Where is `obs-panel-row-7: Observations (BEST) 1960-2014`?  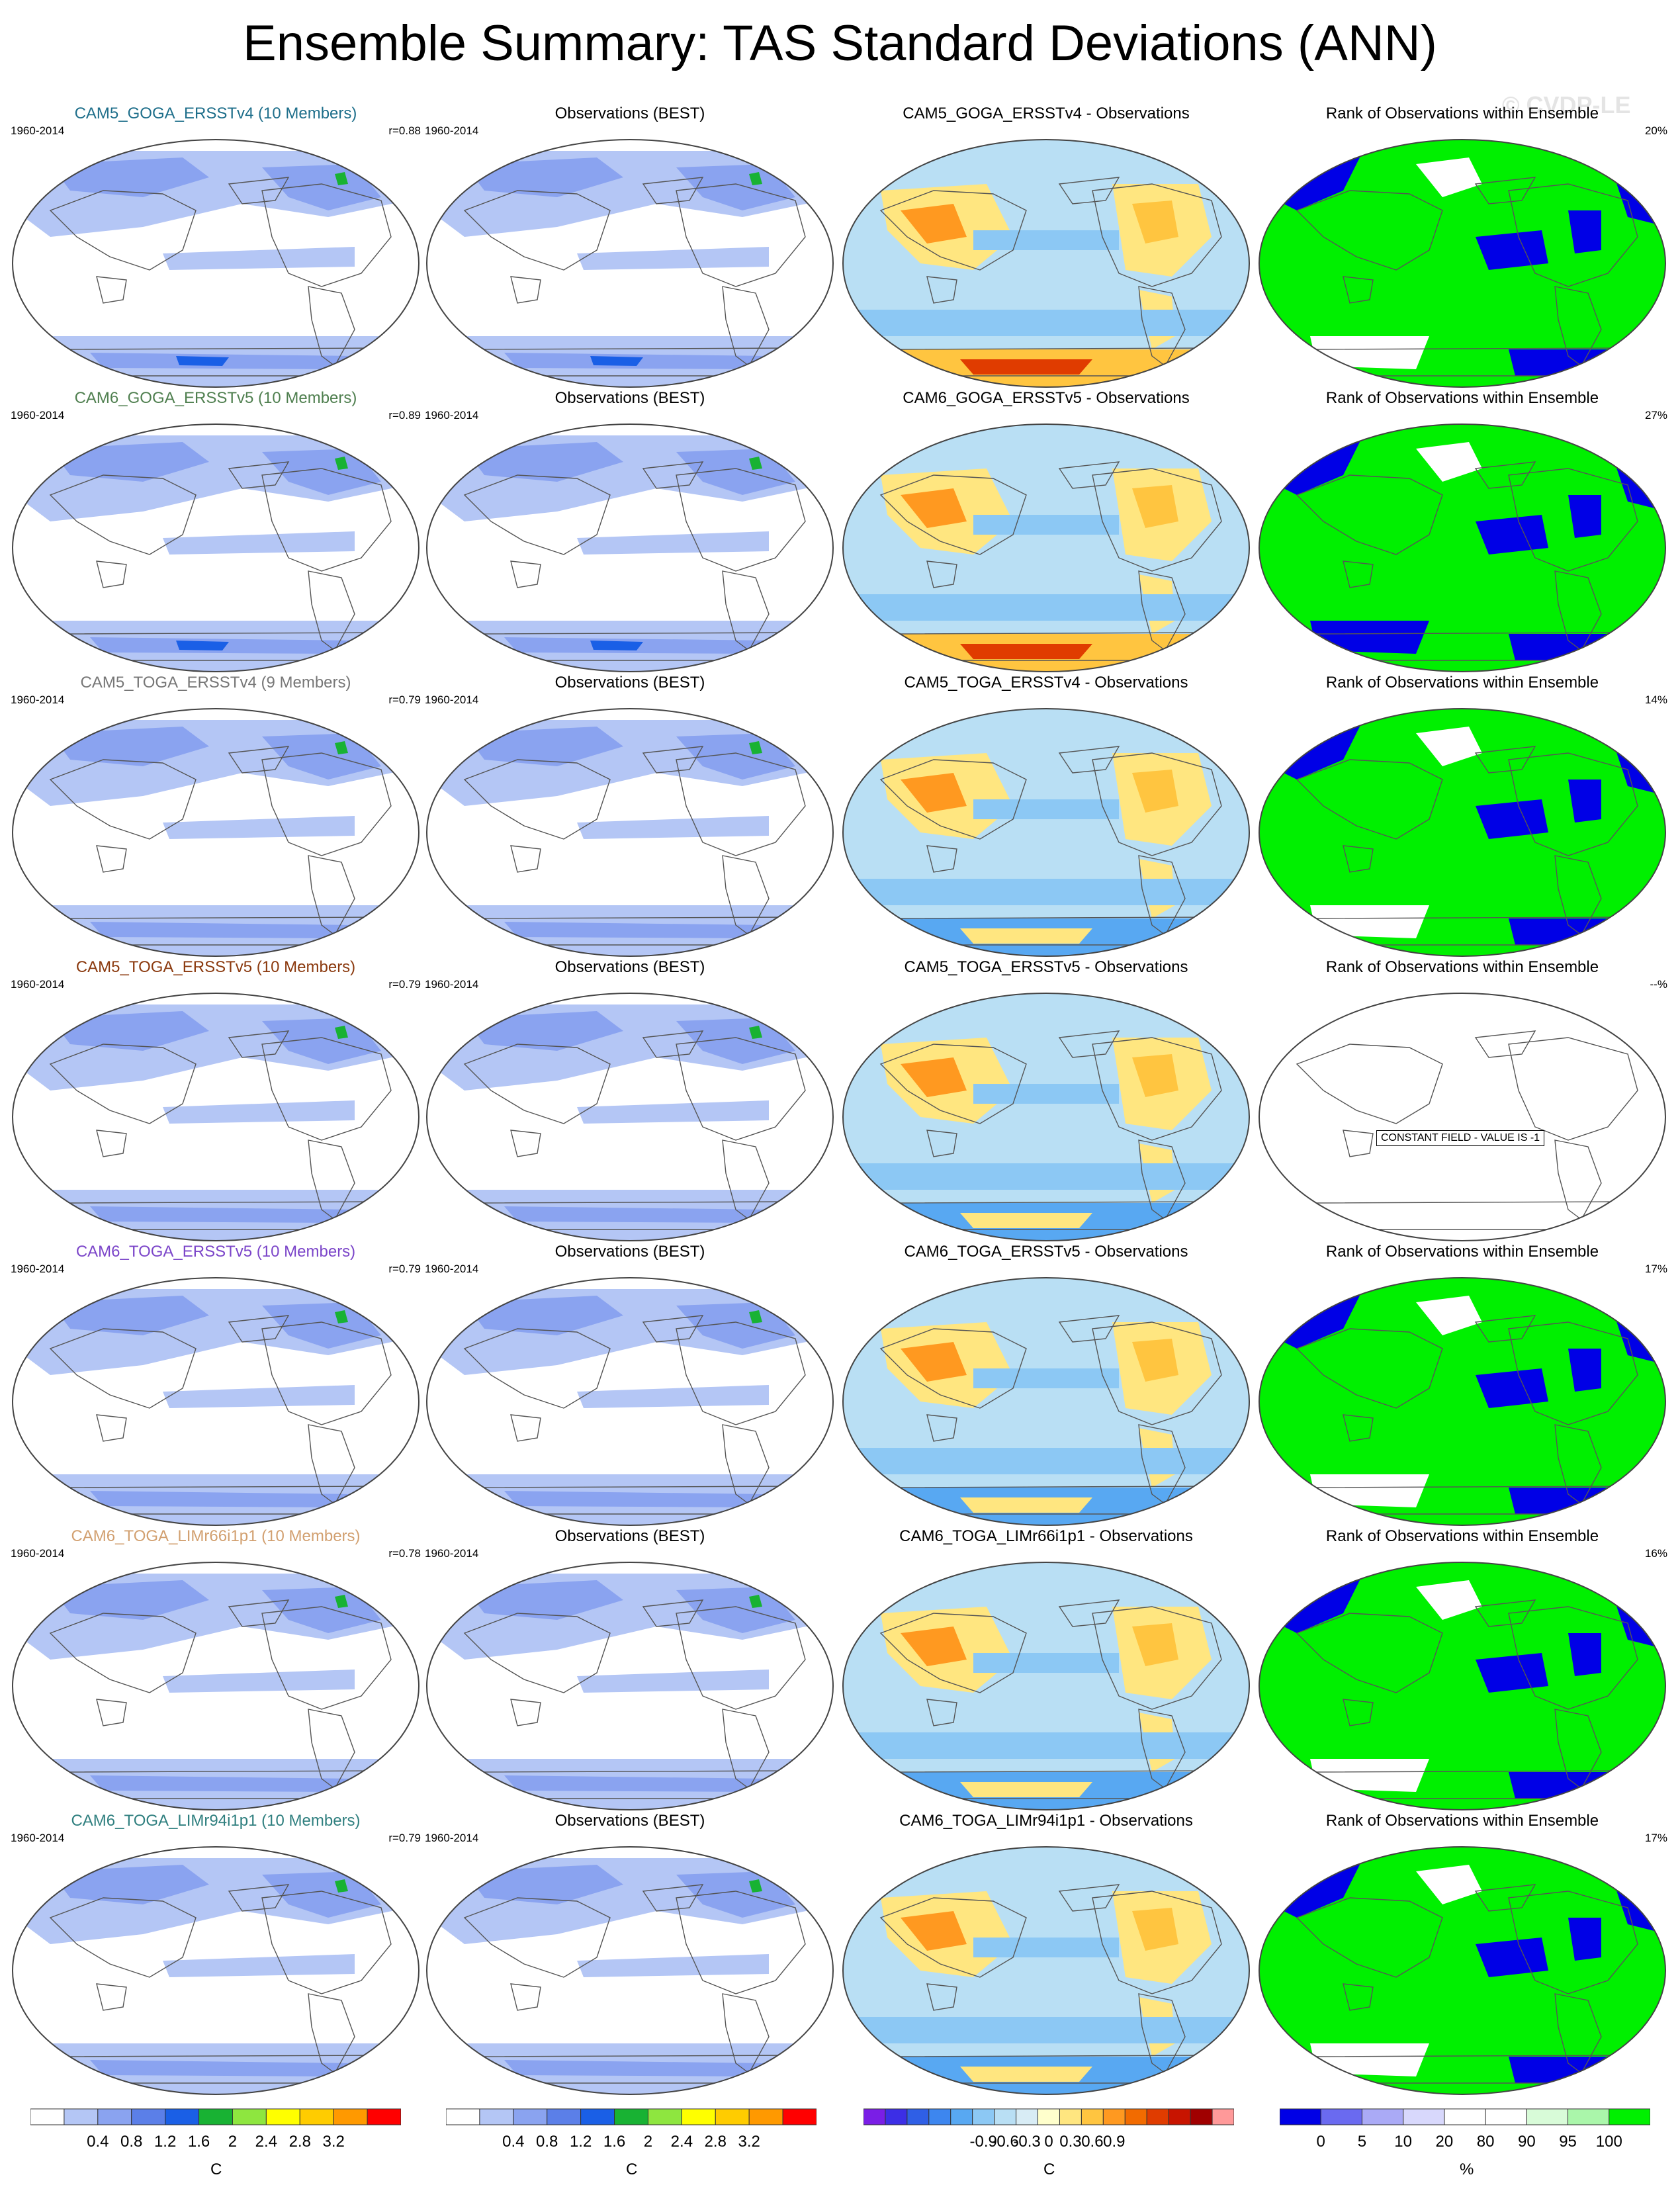
obs-panel-row-7: Observations (BEST) 1960-2014 is located at coordinates (630, 1954).